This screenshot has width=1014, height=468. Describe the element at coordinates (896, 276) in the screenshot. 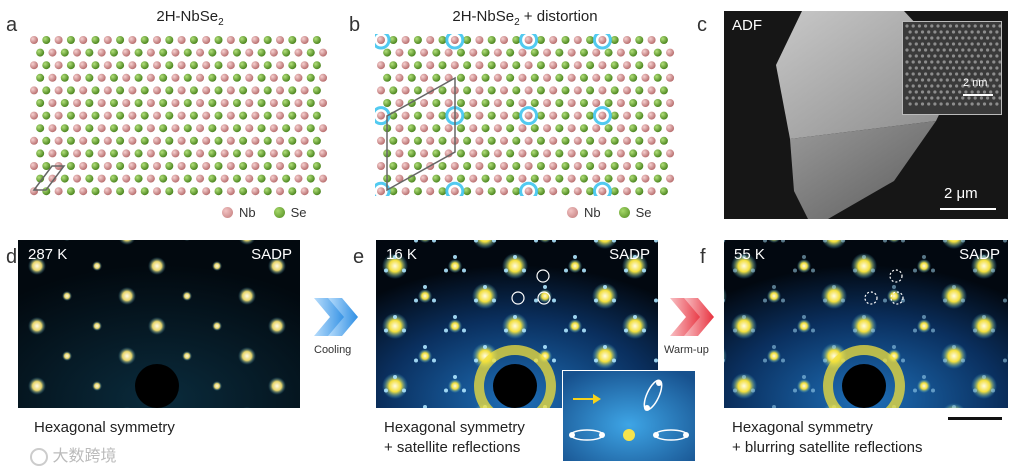

I see `satellite-marker-circle` at that location.